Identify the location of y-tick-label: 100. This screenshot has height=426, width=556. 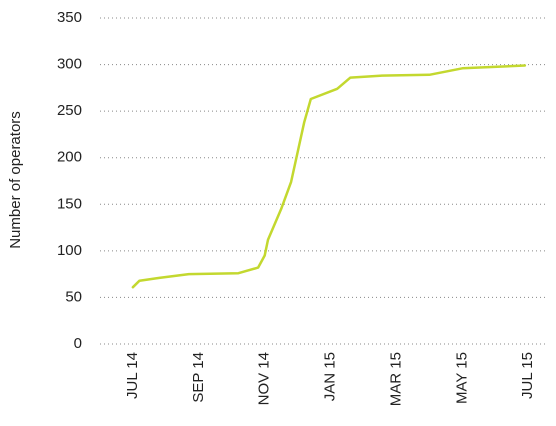
(69, 250).